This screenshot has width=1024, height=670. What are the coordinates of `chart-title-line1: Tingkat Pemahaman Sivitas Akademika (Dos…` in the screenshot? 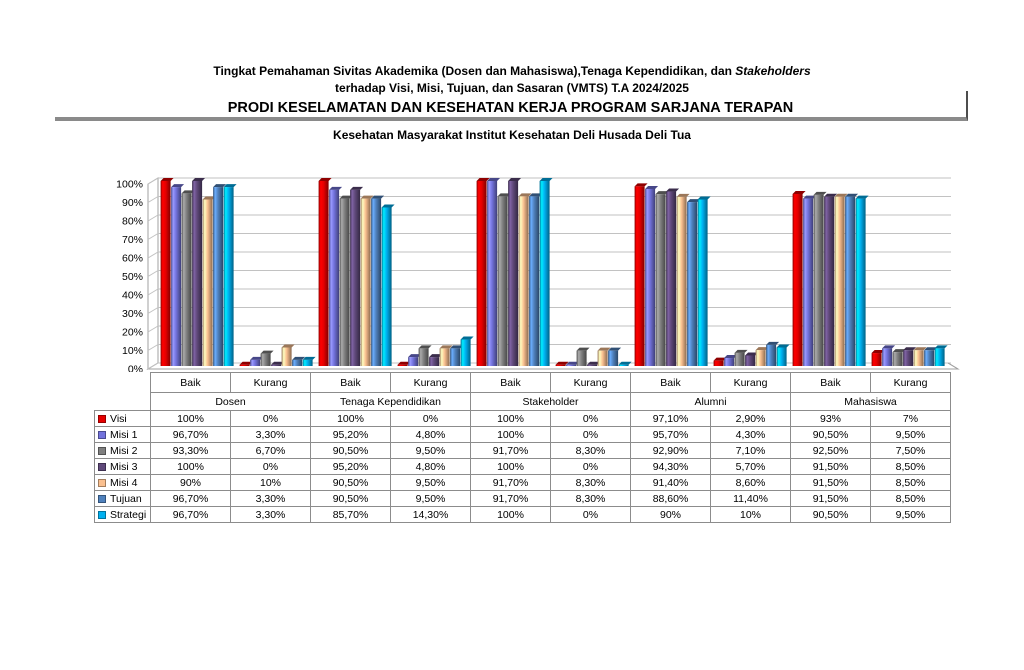 It's located at (512, 71).